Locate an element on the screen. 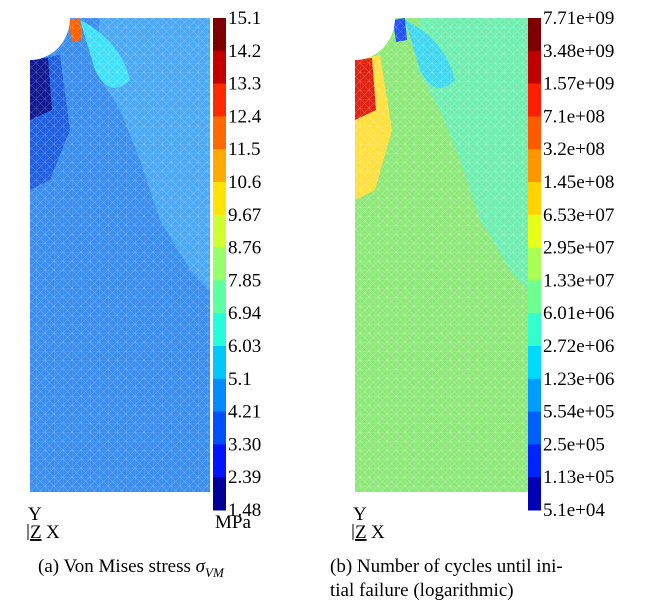 Image resolution: width=646 pixels, height=607 pixels. colorbar-label: 10.6 is located at coordinates (244, 182).